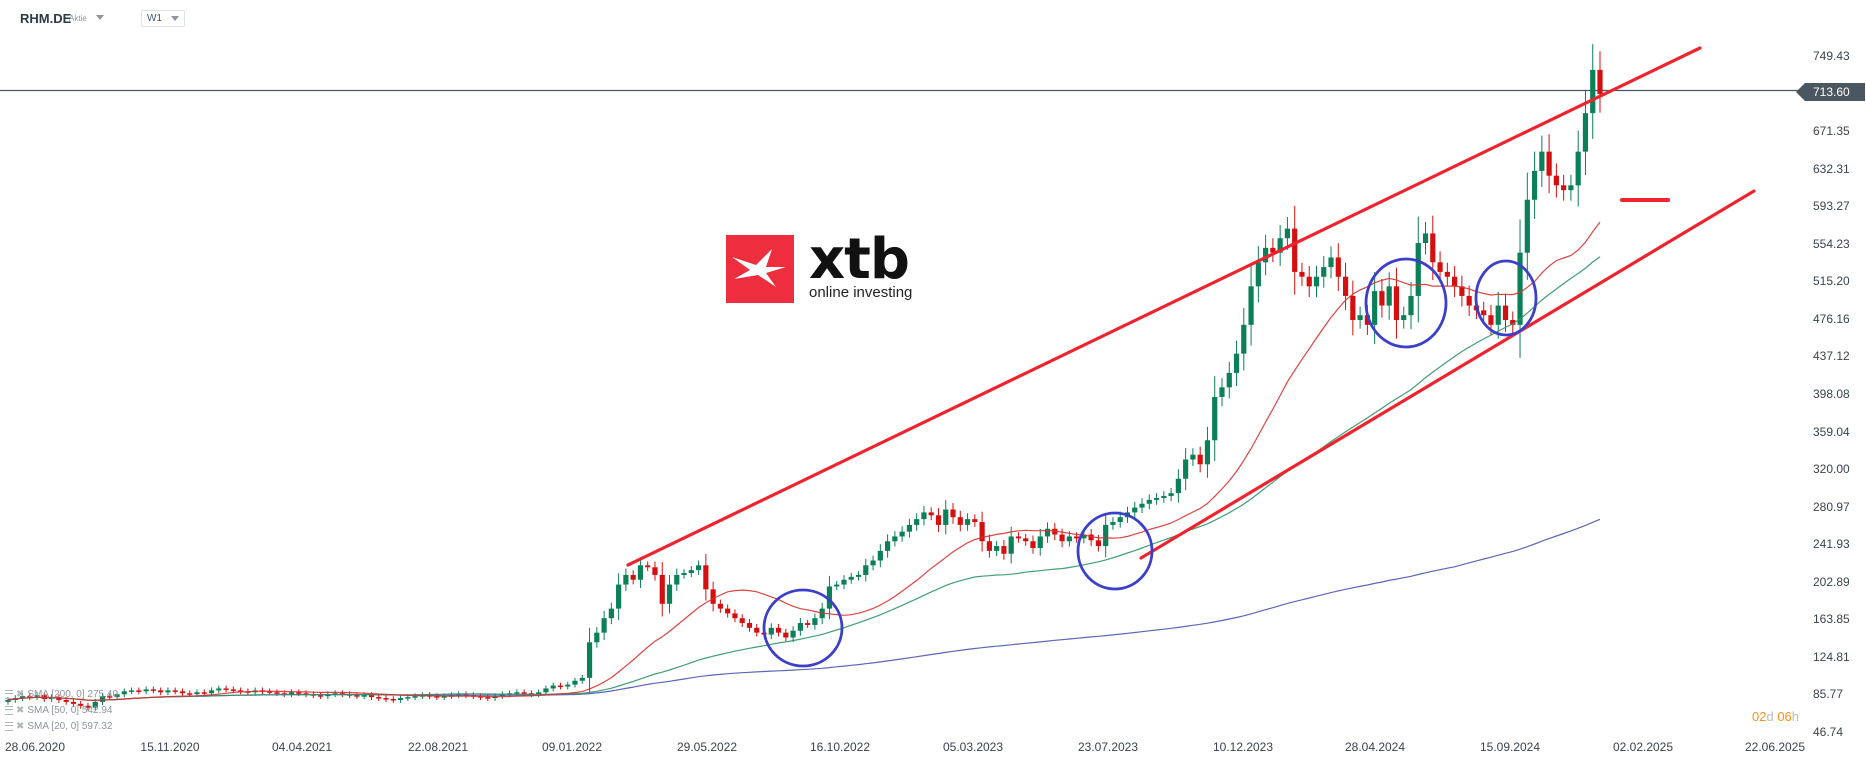 This screenshot has width=1866, height=759. What do you see at coordinates (1831, 656) in the screenshot?
I see `y-tick-label: 124.81` at bounding box center [1831, 656].